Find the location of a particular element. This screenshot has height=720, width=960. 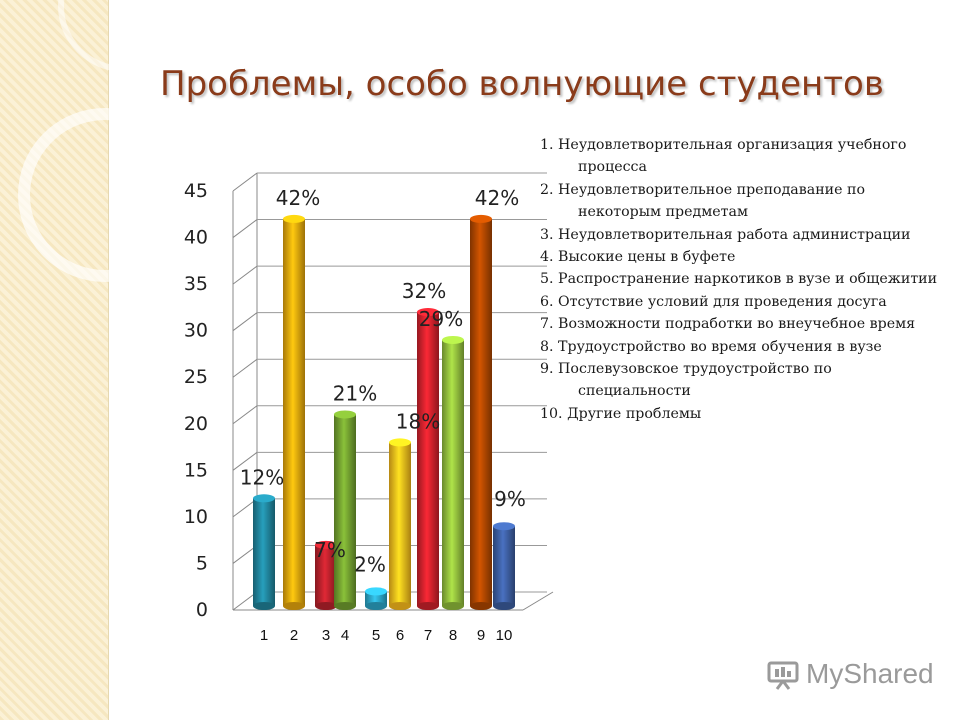

x-tick-label: 6 is located at coordinates (400, 635).